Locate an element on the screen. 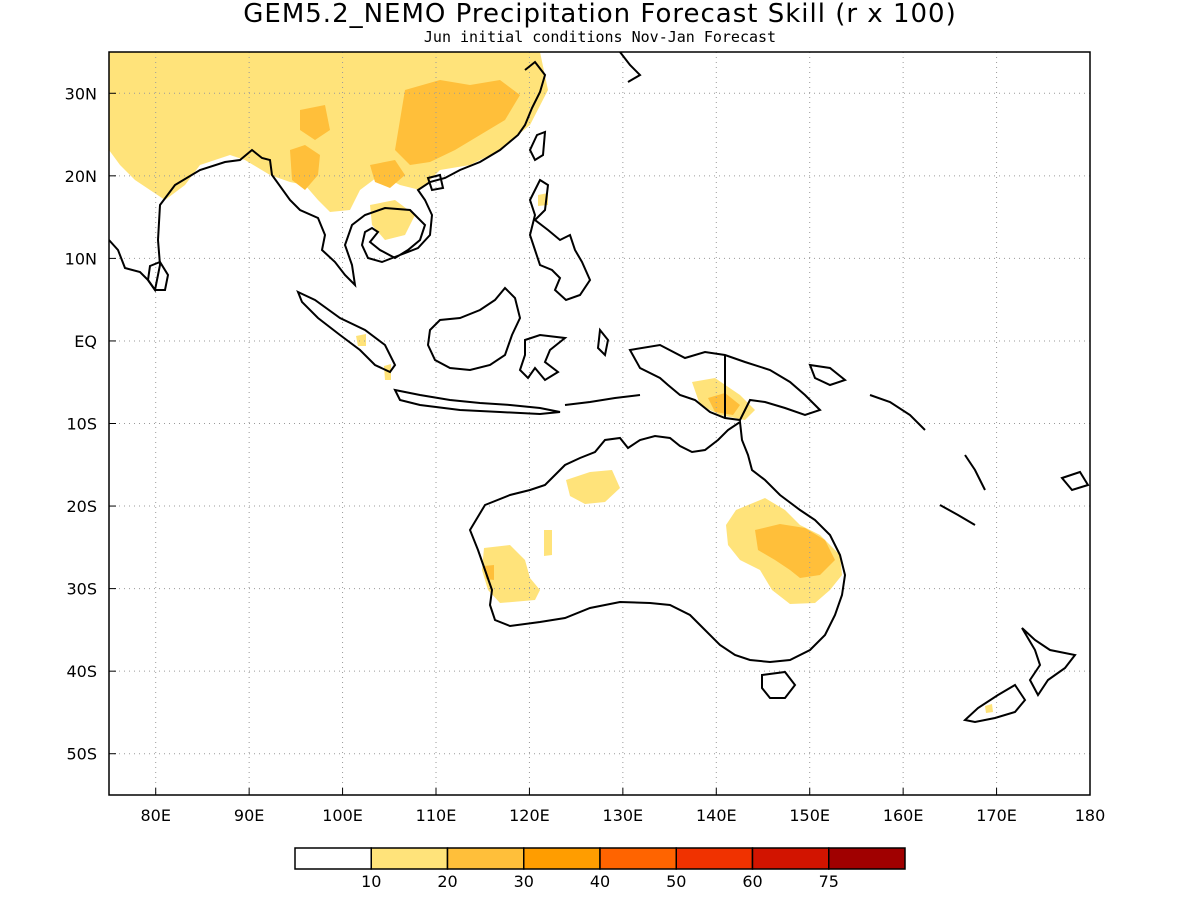  shade-sumatra is located at coordinates (361, 340).